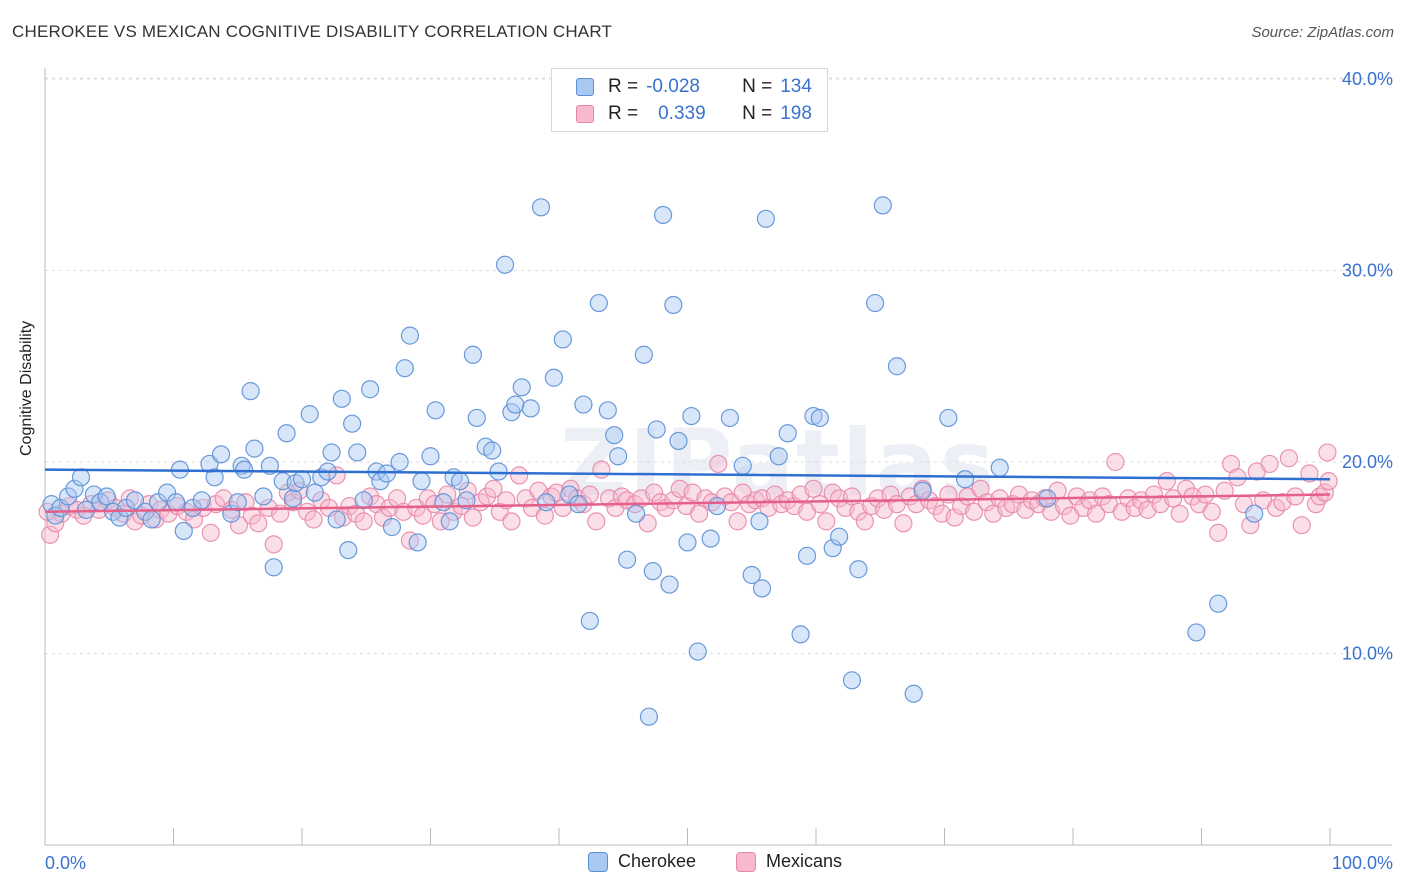  Describe the element at coordinates (682, 113) in the screenshot. I see `legend-r-value: 0.339` at that location.